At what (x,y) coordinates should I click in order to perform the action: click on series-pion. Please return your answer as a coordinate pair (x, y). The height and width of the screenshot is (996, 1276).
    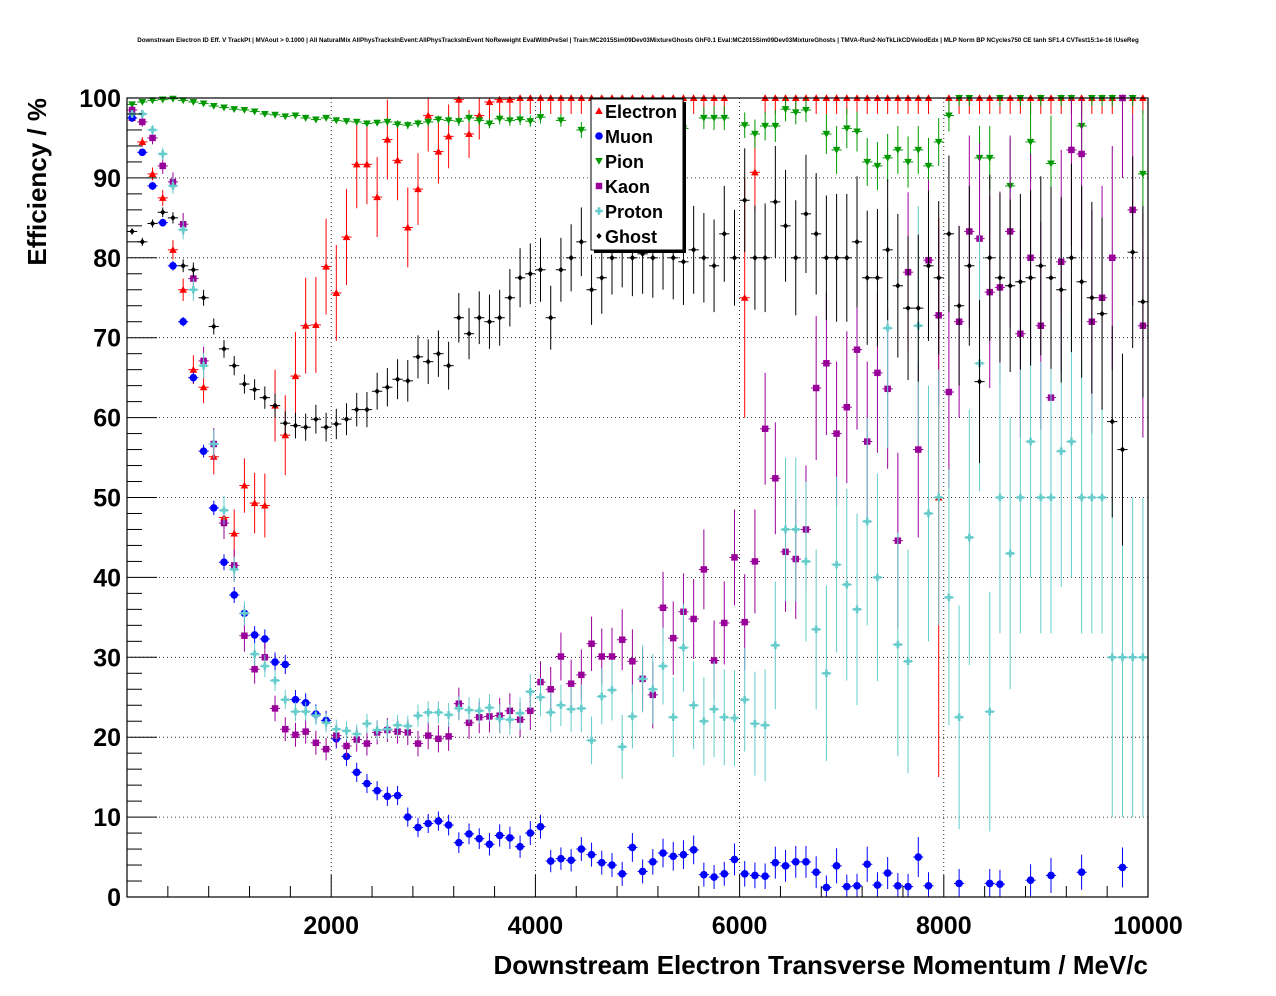
    Looking at the image, I should click on (637, 166).